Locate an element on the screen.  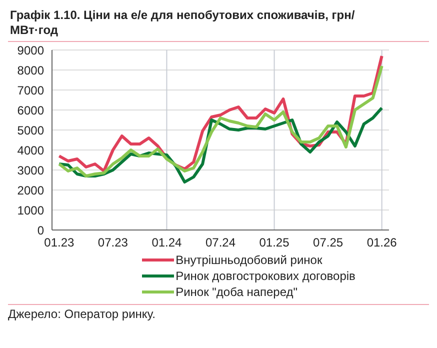
y-tick-label: 3000 is located at coordinates (30, 170).